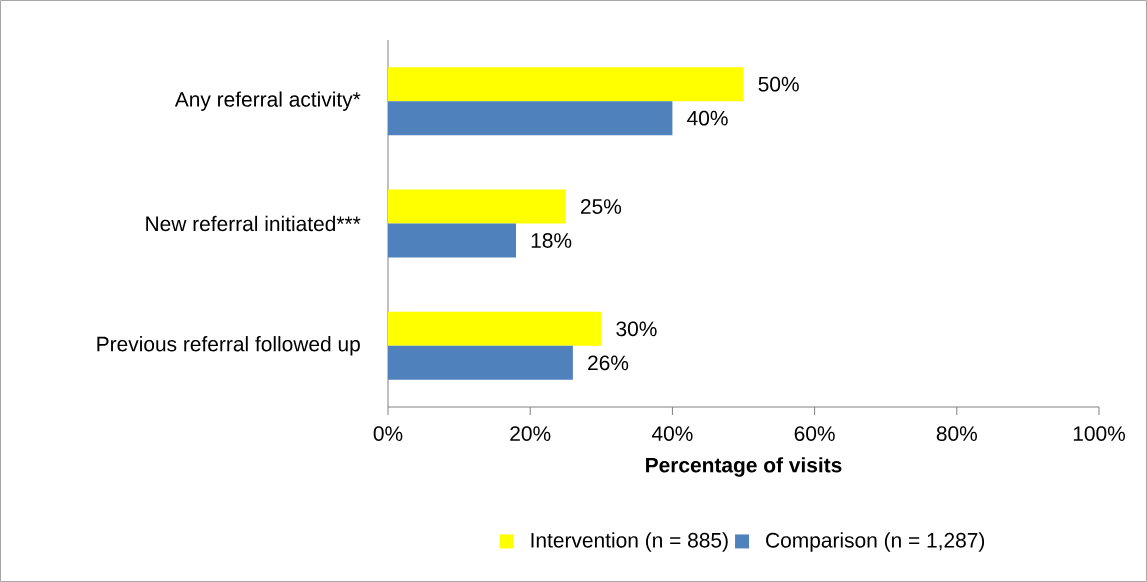 This screenshot has height=582, width=1147. What do you see at coordinates (629, 542) in the screenshot?
I see `legend-label: Intervention (n = 885)` at bounding box center [629, 542].